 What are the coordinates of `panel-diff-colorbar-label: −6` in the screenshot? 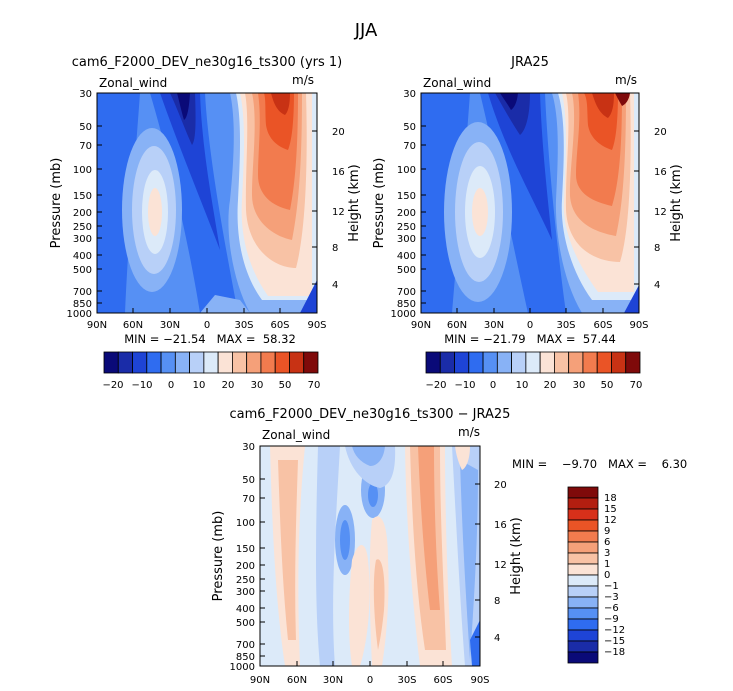 It's located at (611, 608).